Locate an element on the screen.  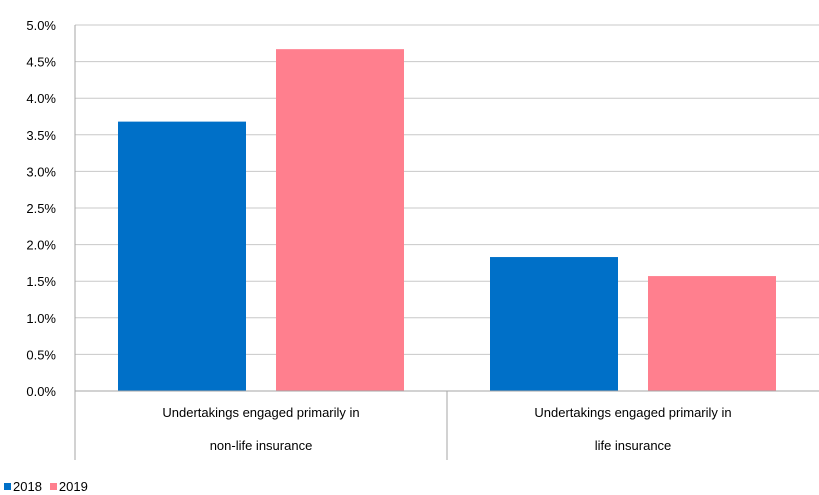
legend-label-2018: 2018 is located at coordinates (27, 486).